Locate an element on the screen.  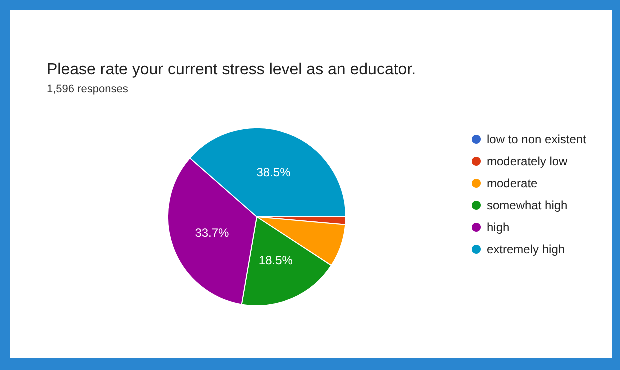
data-label: 18.5% is located at coordinates (276, 261).